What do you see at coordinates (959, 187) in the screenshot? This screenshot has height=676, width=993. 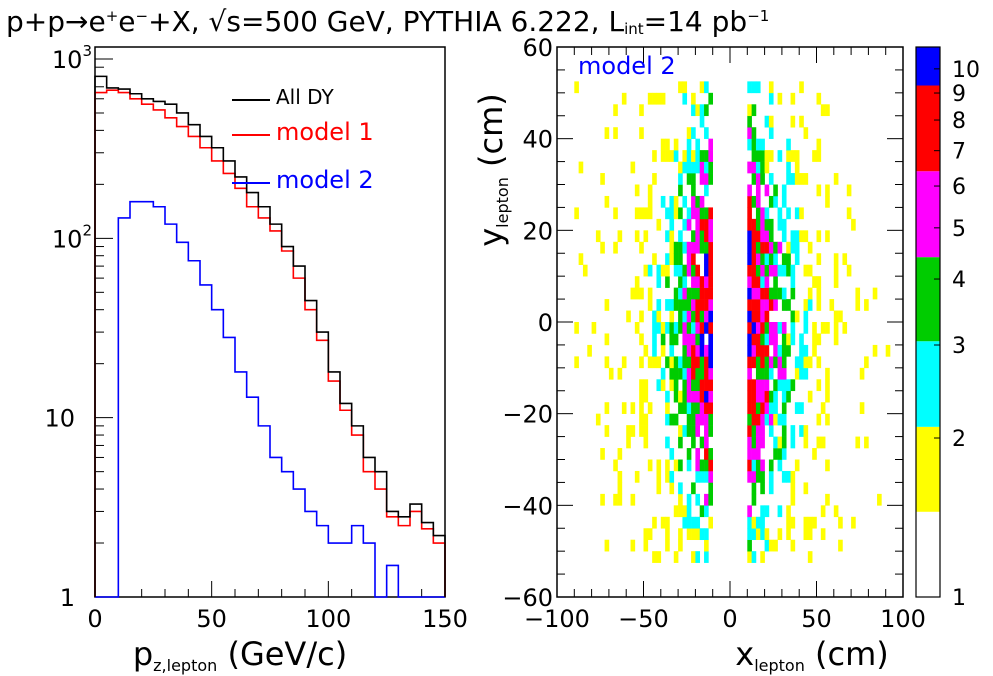 I see `colorbar-label: 6` at bounding box center [959, 187].